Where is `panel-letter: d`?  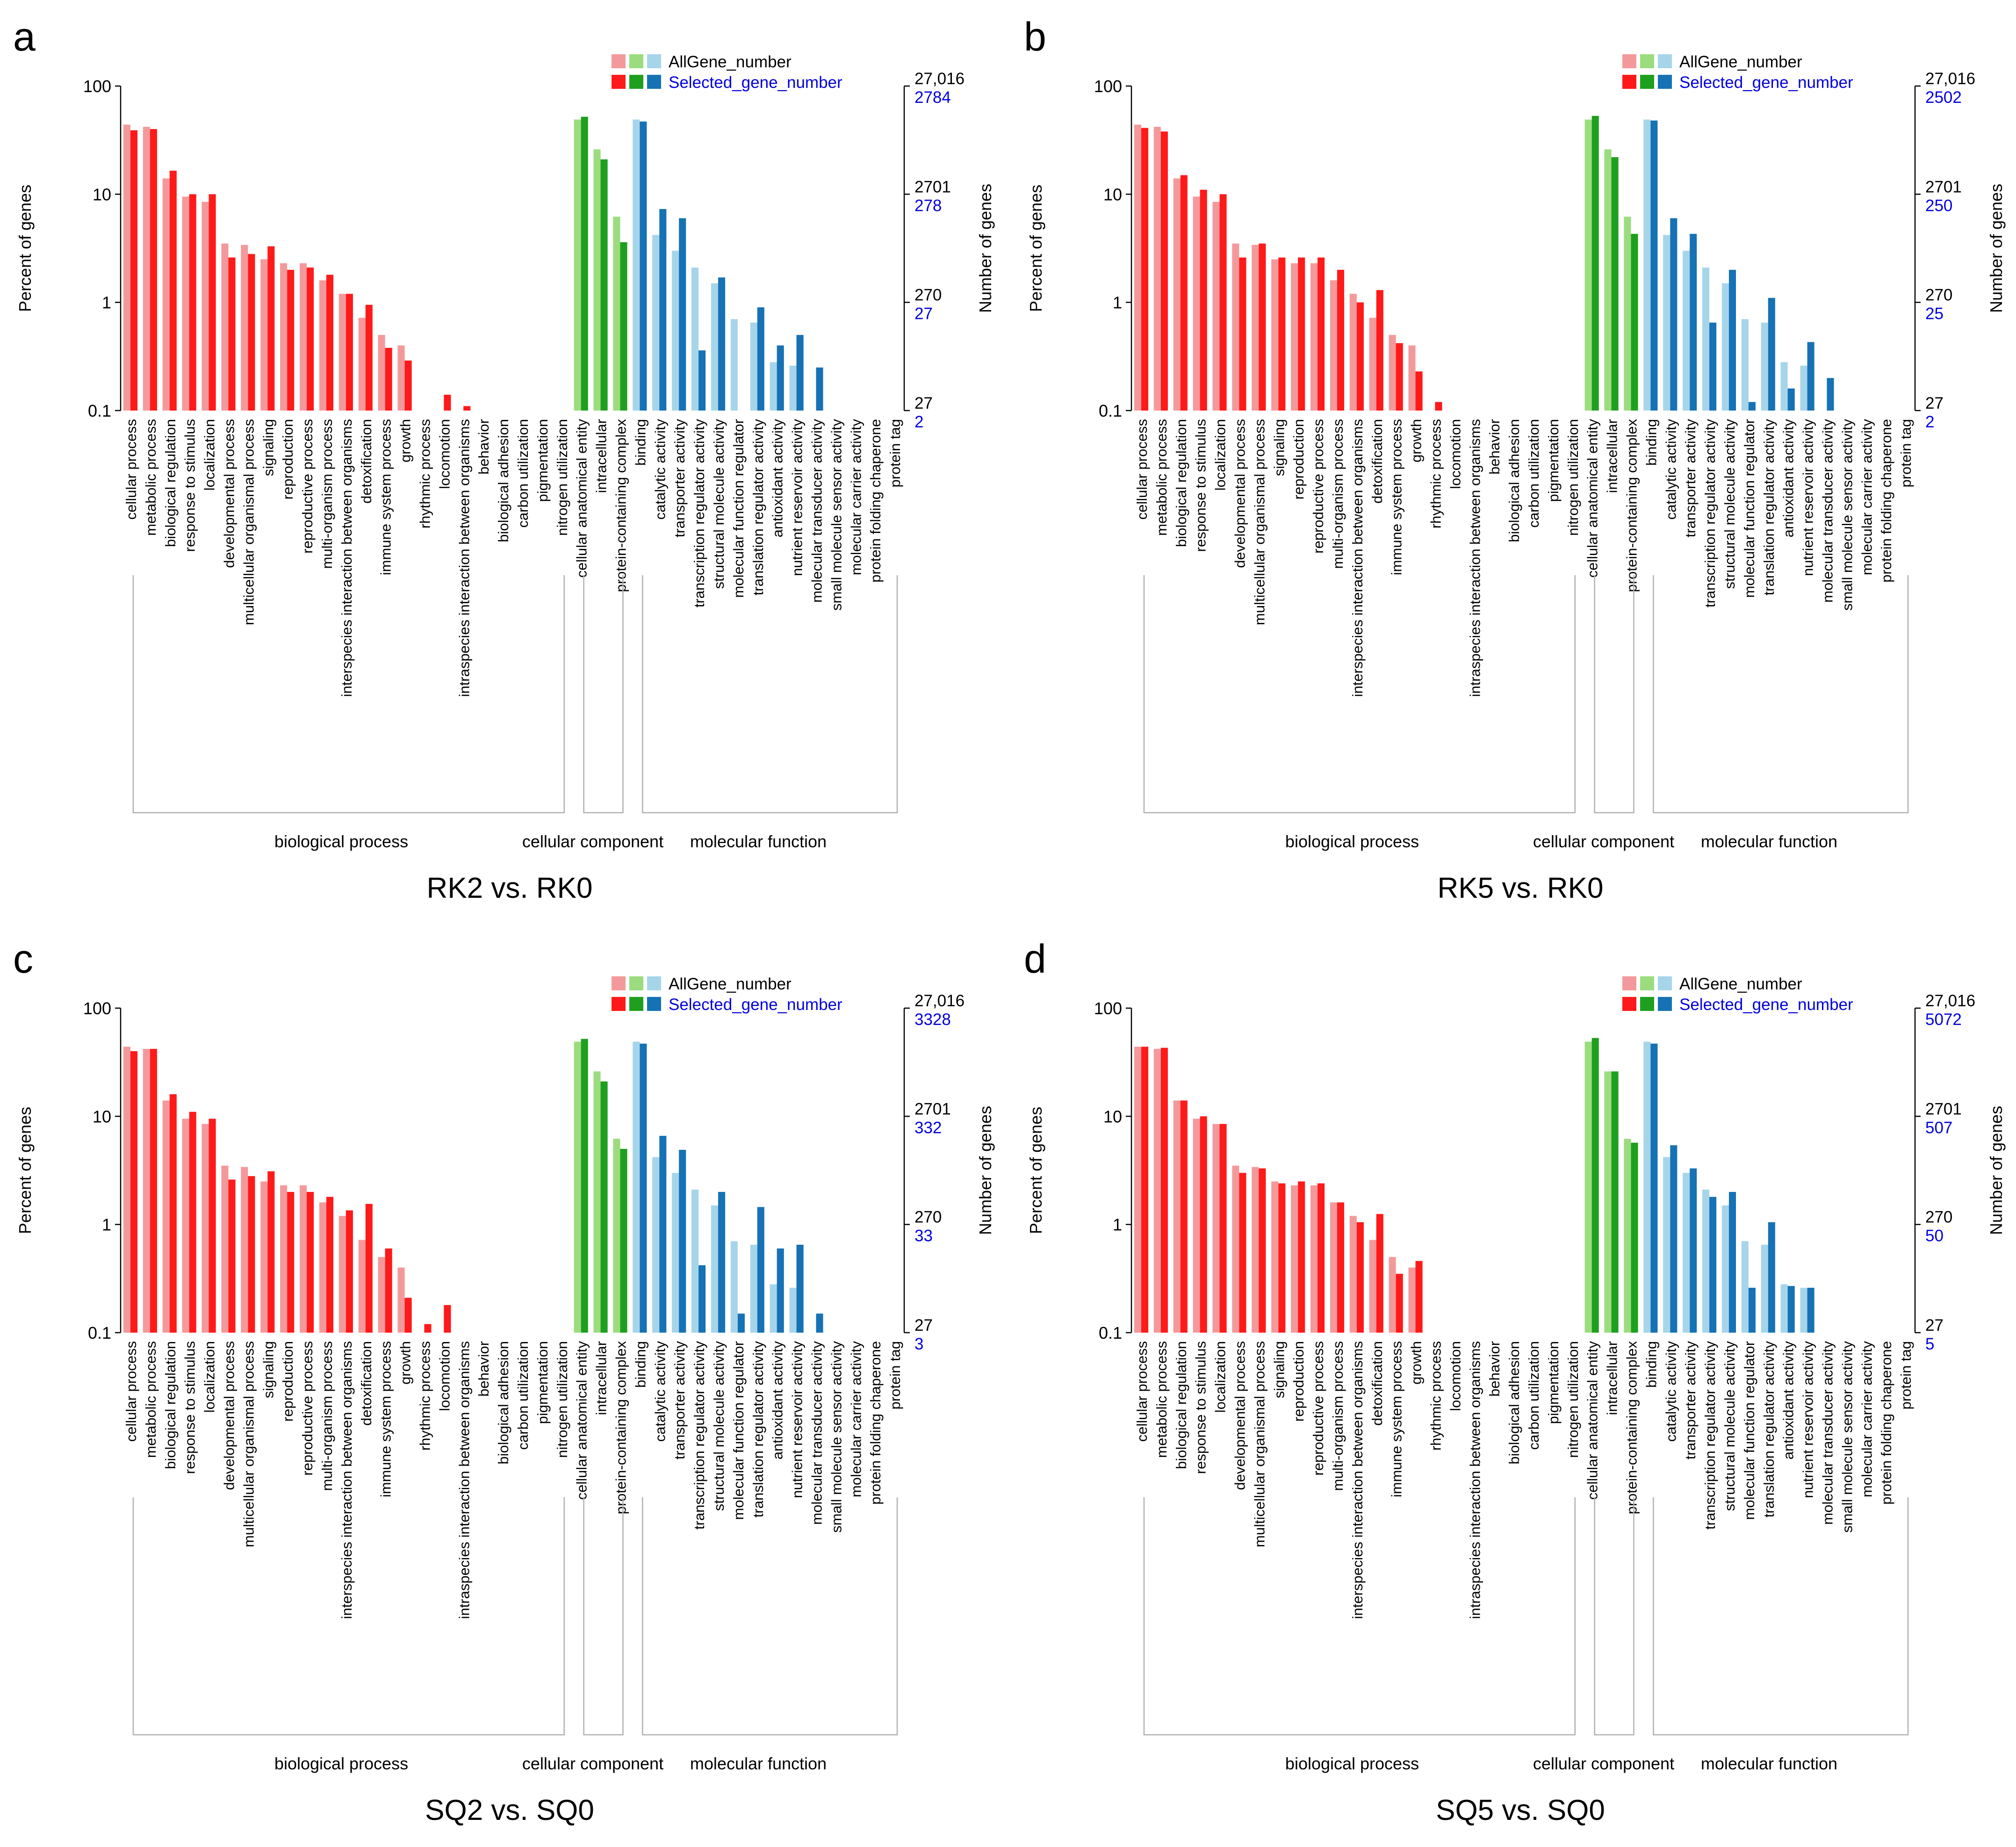
panel-letter: d is located at coordinates (1035, 959).